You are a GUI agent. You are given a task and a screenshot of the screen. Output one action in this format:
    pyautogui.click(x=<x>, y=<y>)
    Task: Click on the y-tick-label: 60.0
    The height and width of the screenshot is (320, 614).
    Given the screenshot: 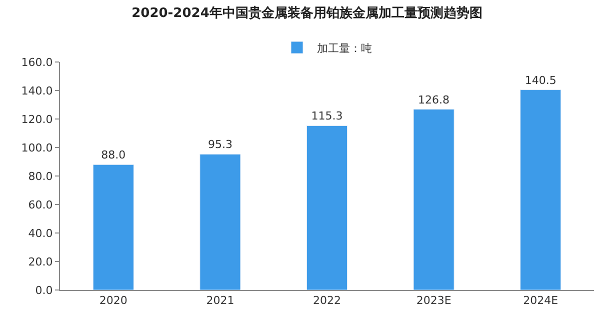 What is the action you would take?
    pyautogui.click(x=40, y=205)
    